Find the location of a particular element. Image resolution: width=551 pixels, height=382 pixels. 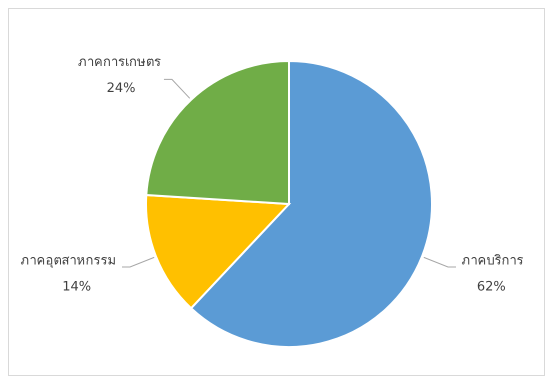

data-label: 62% is located at coordinates (491, 287).